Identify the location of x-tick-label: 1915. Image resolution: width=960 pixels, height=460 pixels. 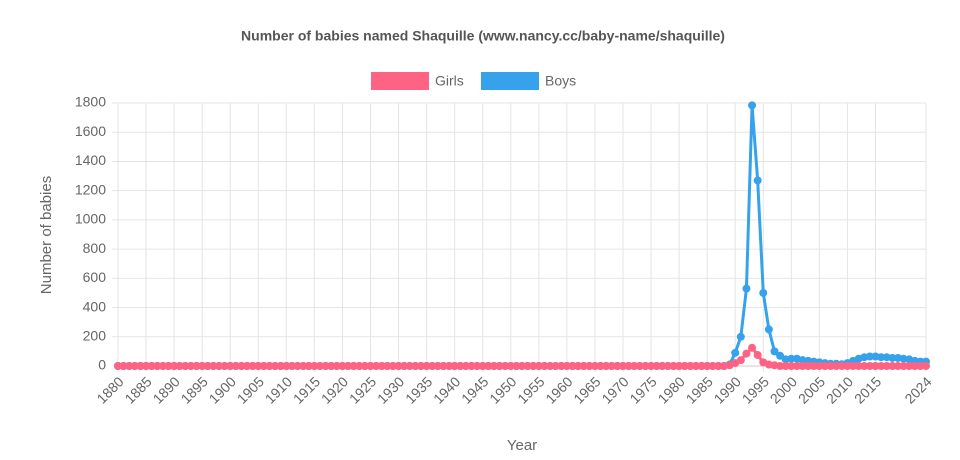
(306, 389).